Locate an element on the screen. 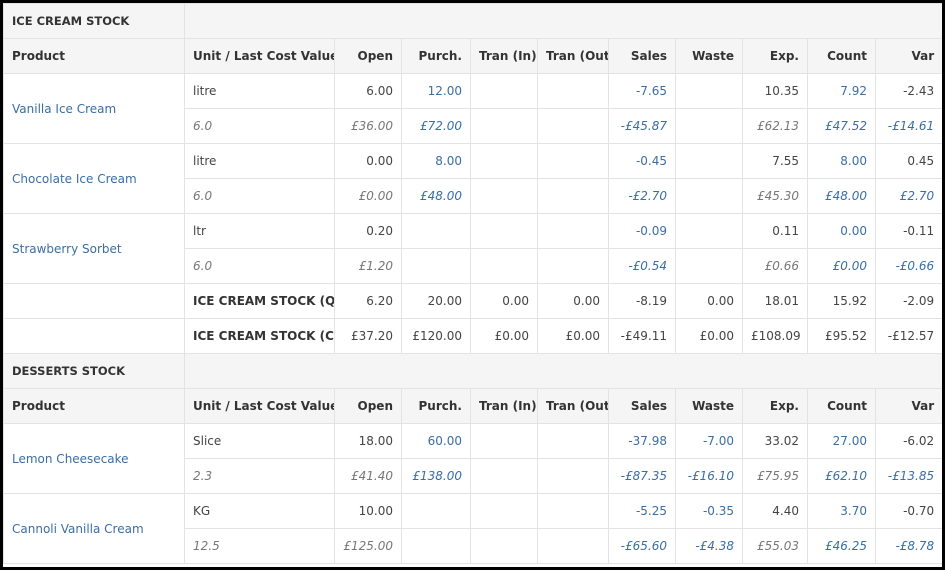  quantity-value: 6.00 is located at coordinates (368, 91).